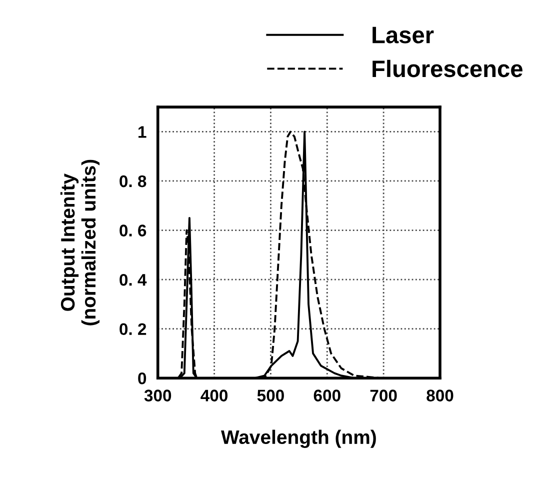 This screenshot has width=550, height=478. Describe the element at coordinates (142, 378) in the screenshot. I see `y-tick-label: 0` at that location.